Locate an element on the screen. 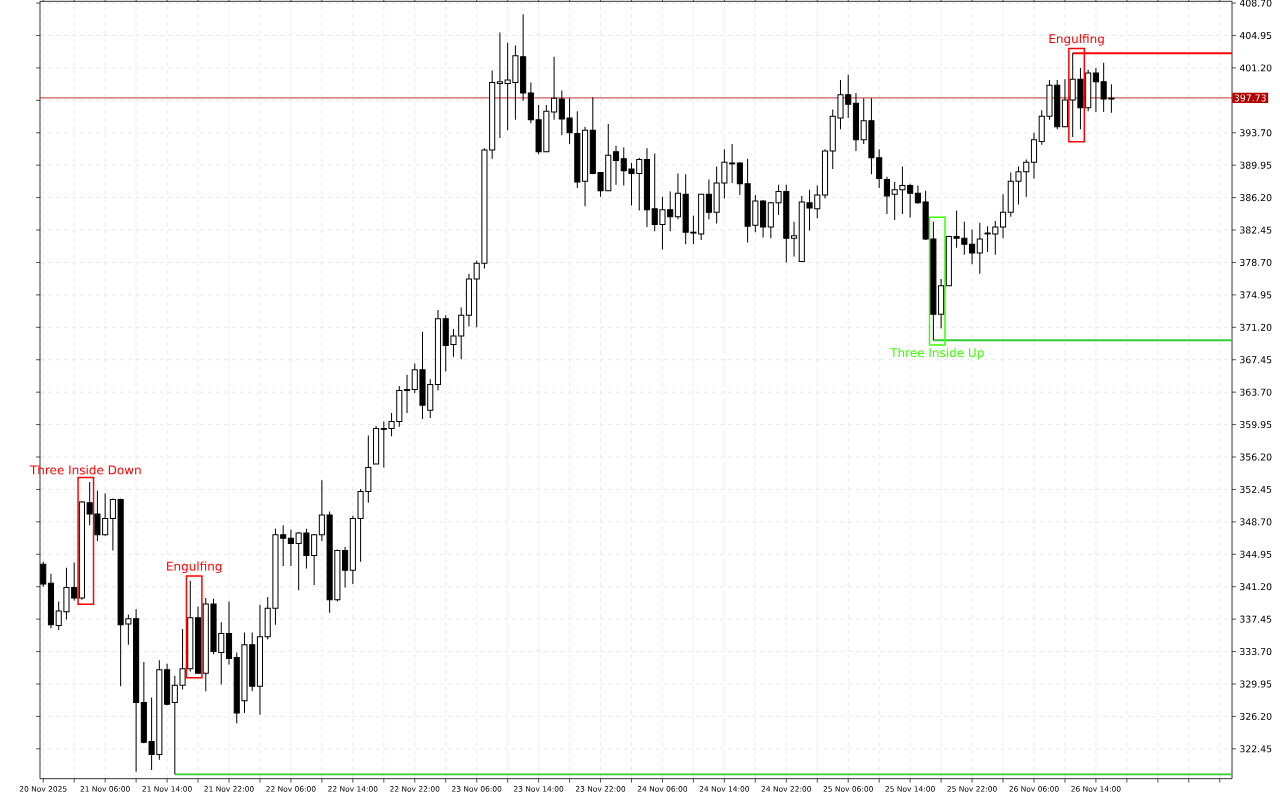 This screenshot has width=1280, height=800. ref-line-label: 397.73 is located at coordinates (1250, 98).